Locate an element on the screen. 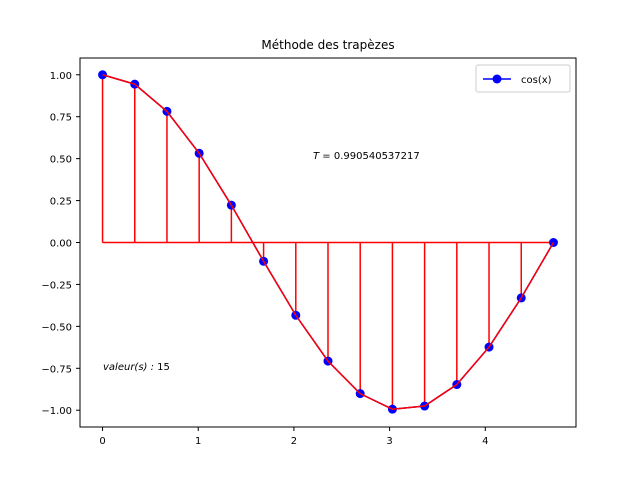 The image size is (640, 480). legend-box is located at coordinates (523, 78).